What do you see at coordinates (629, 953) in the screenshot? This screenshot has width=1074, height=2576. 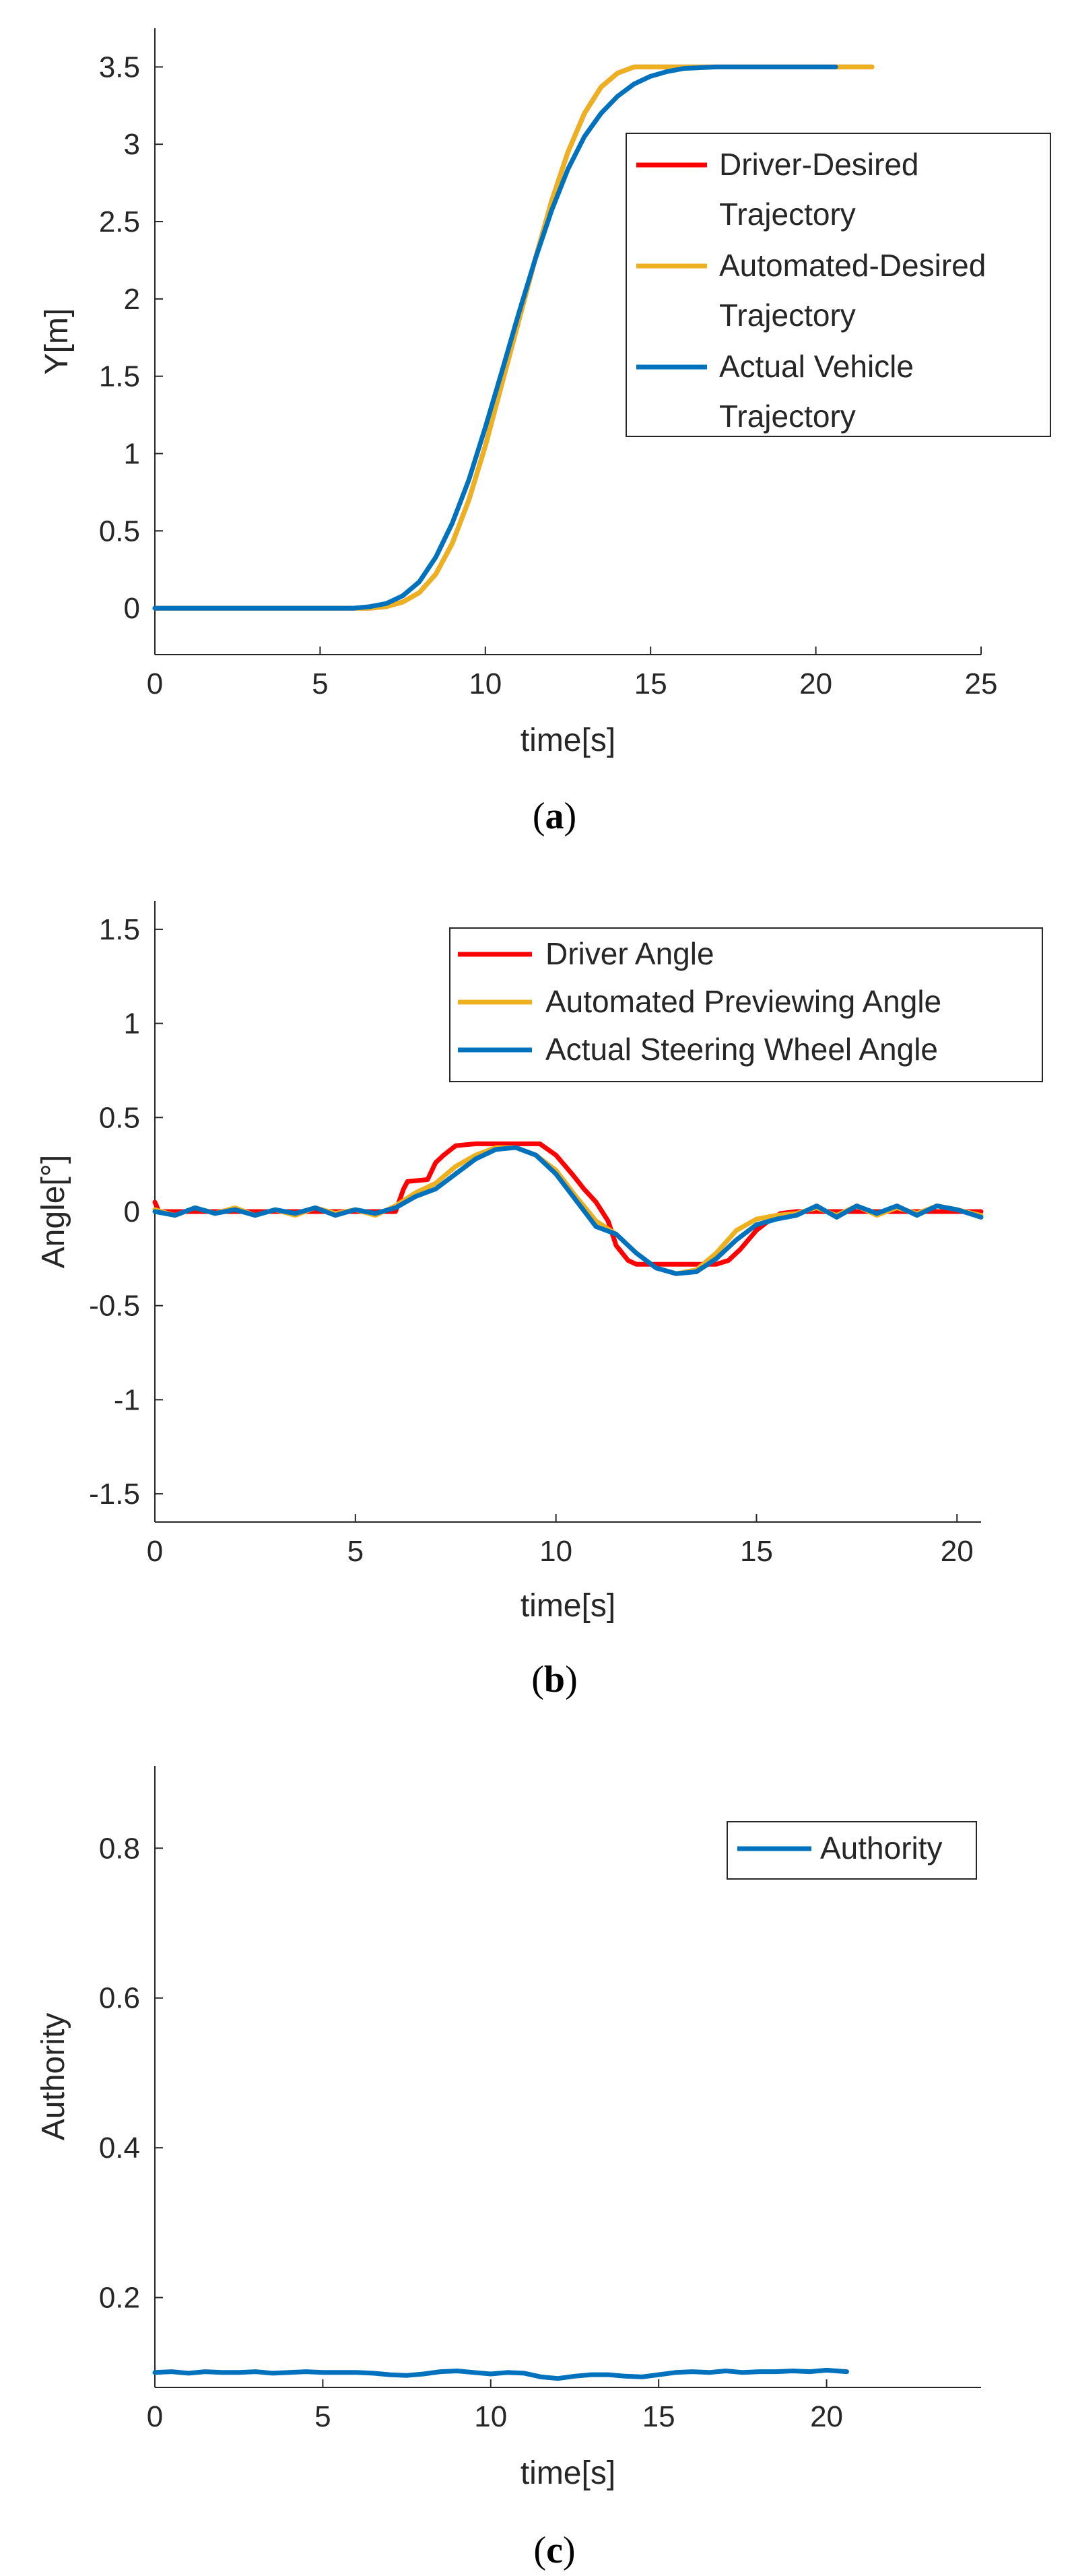 I see `legend-entry-label: Driver Angle` at bounding box center [629, 953].